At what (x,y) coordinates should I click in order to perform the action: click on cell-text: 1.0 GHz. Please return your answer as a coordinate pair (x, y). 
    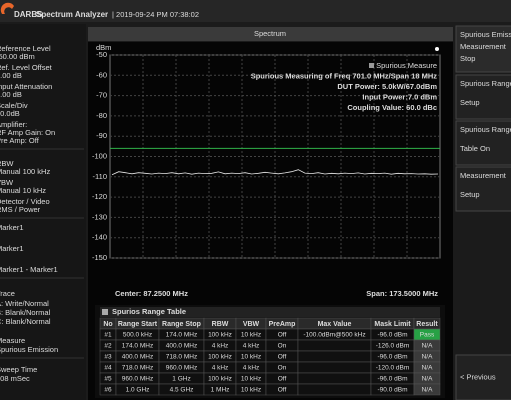
    Looking at the image, I should click on (138, 390).